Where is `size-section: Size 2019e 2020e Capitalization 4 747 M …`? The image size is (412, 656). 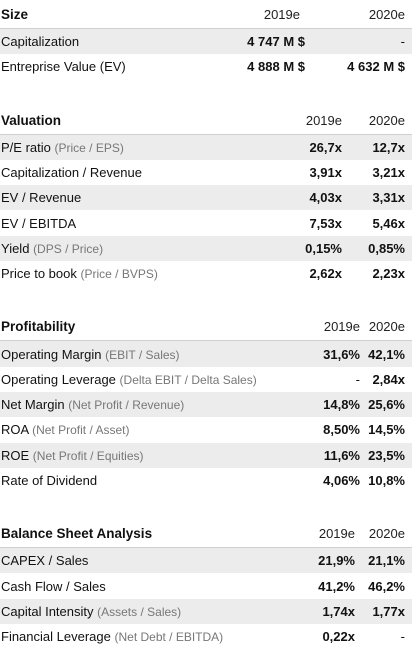
size-section: Size 2019e 2020e Capitalization 4 747 M … is located at coordinates (206, 40).